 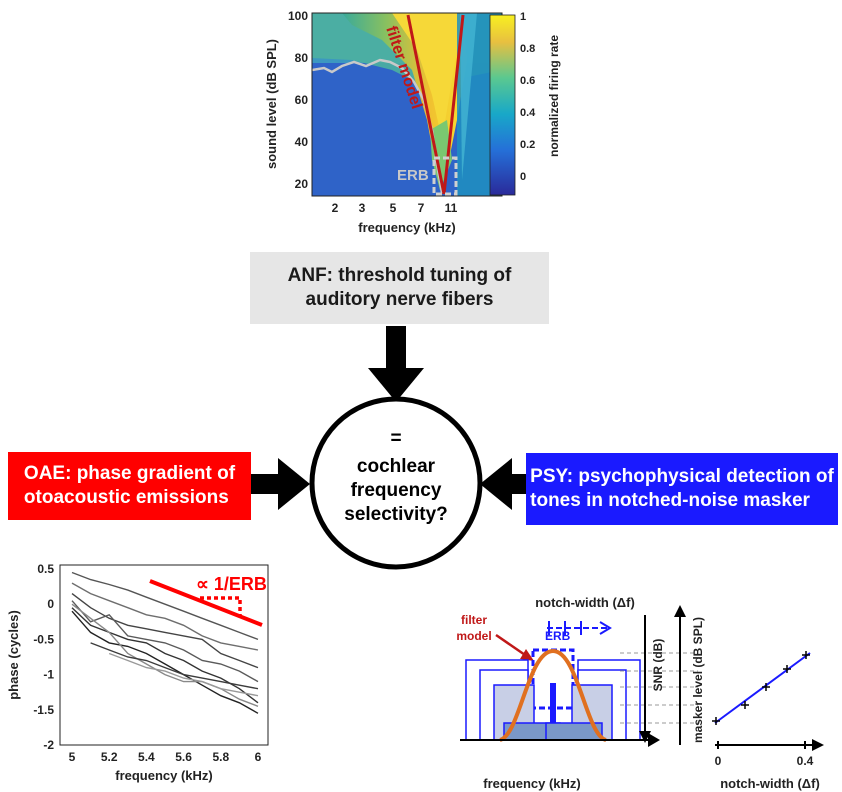 What do you see at coordinates (396, 466) in the screenshot?
I see `center-line1: cochlear` at bounding box center [396, 466].